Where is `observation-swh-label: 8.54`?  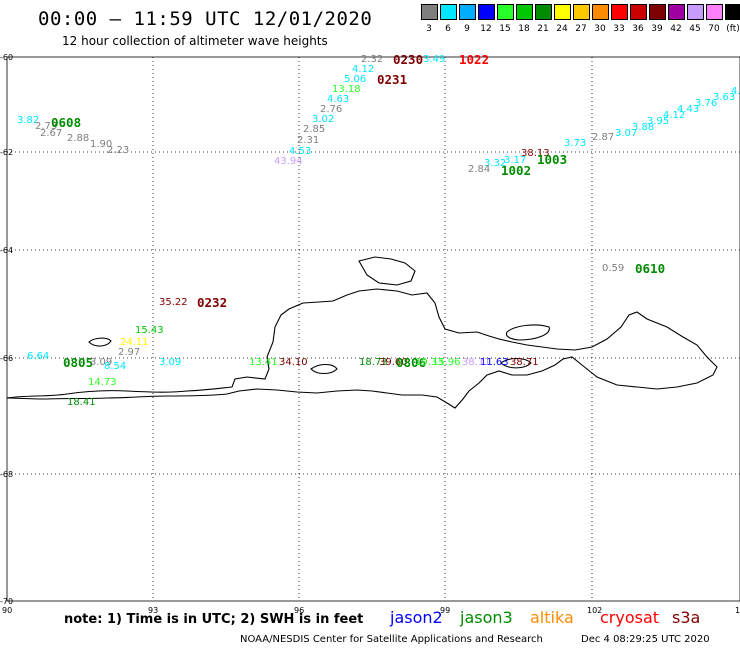
observation-swh-label: 8.54 is located at coordinates (115, 366).